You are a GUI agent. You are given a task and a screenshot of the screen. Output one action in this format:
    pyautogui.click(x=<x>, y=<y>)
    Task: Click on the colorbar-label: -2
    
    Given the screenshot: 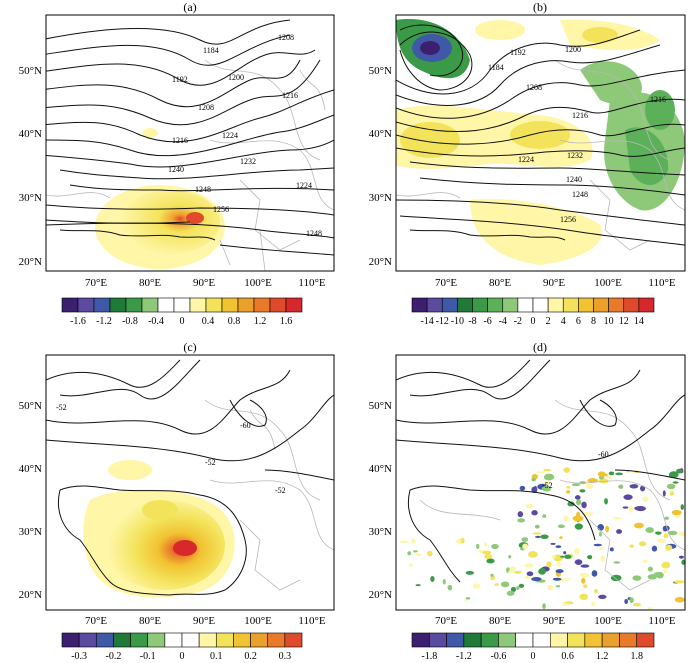 What is the action you would take?
    pyautogui.click(x=518, y=321)
    